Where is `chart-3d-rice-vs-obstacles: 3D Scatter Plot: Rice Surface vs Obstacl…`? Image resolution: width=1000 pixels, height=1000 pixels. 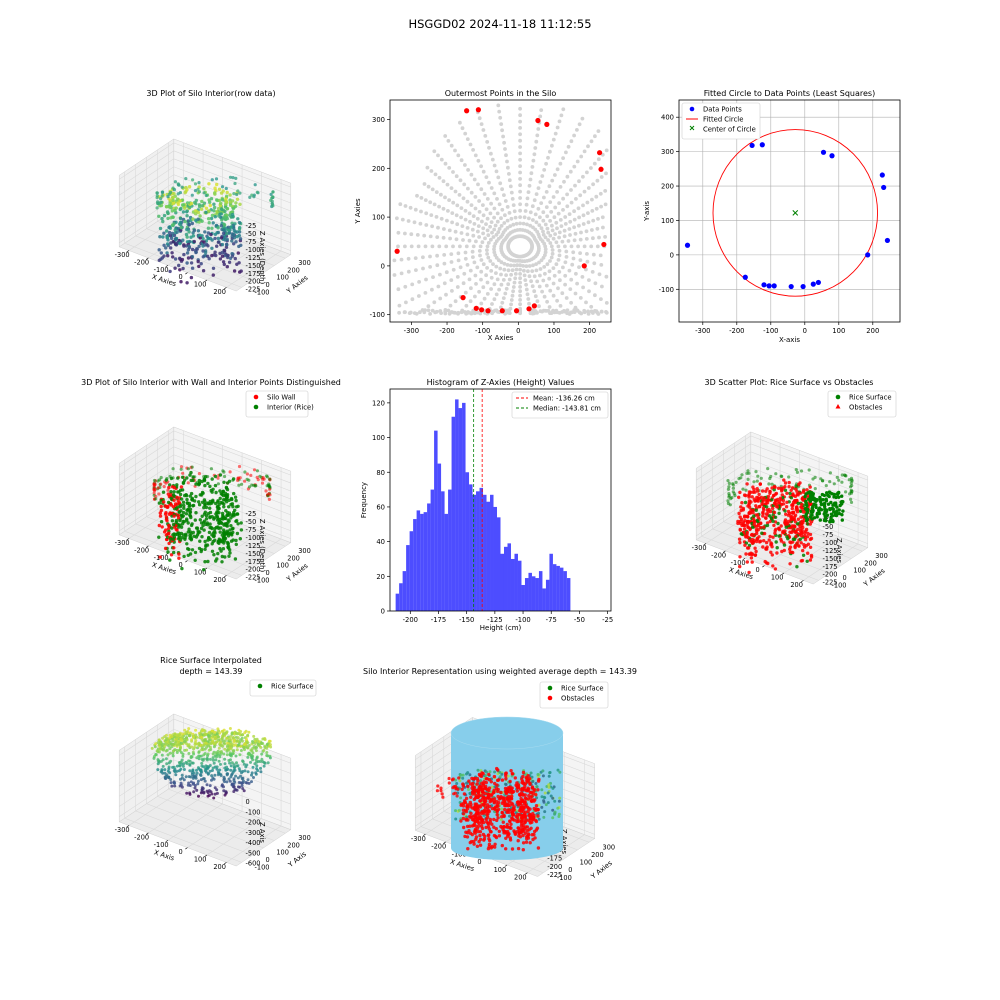
chart-3d-rice-vs-obstacles: 3D Scatter Plot: Rice Surface vs Obstacl… is located at coordinates (794, 483).